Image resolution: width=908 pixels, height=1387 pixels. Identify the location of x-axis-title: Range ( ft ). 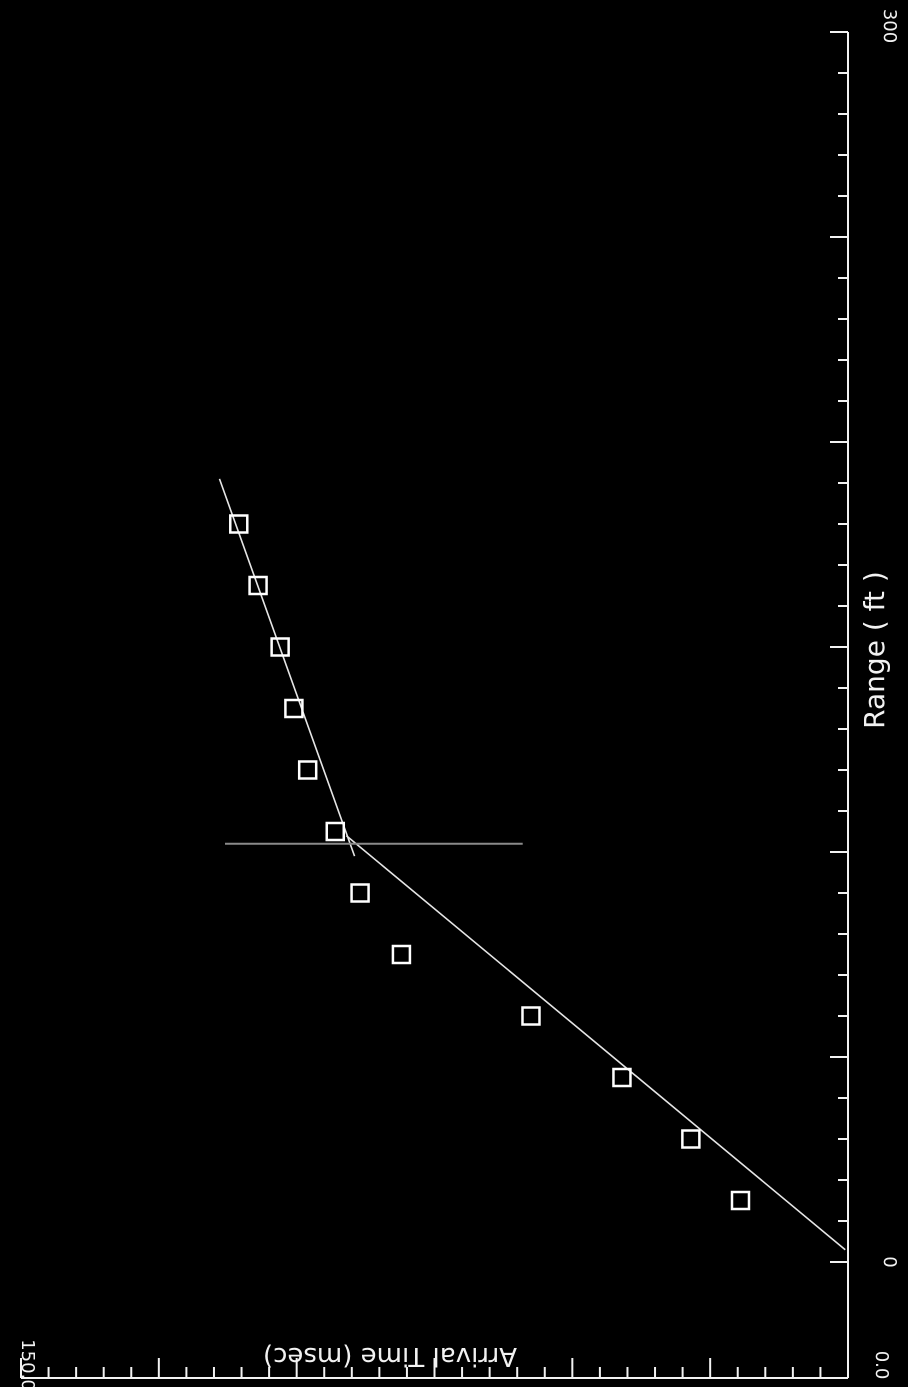
(874, 650).